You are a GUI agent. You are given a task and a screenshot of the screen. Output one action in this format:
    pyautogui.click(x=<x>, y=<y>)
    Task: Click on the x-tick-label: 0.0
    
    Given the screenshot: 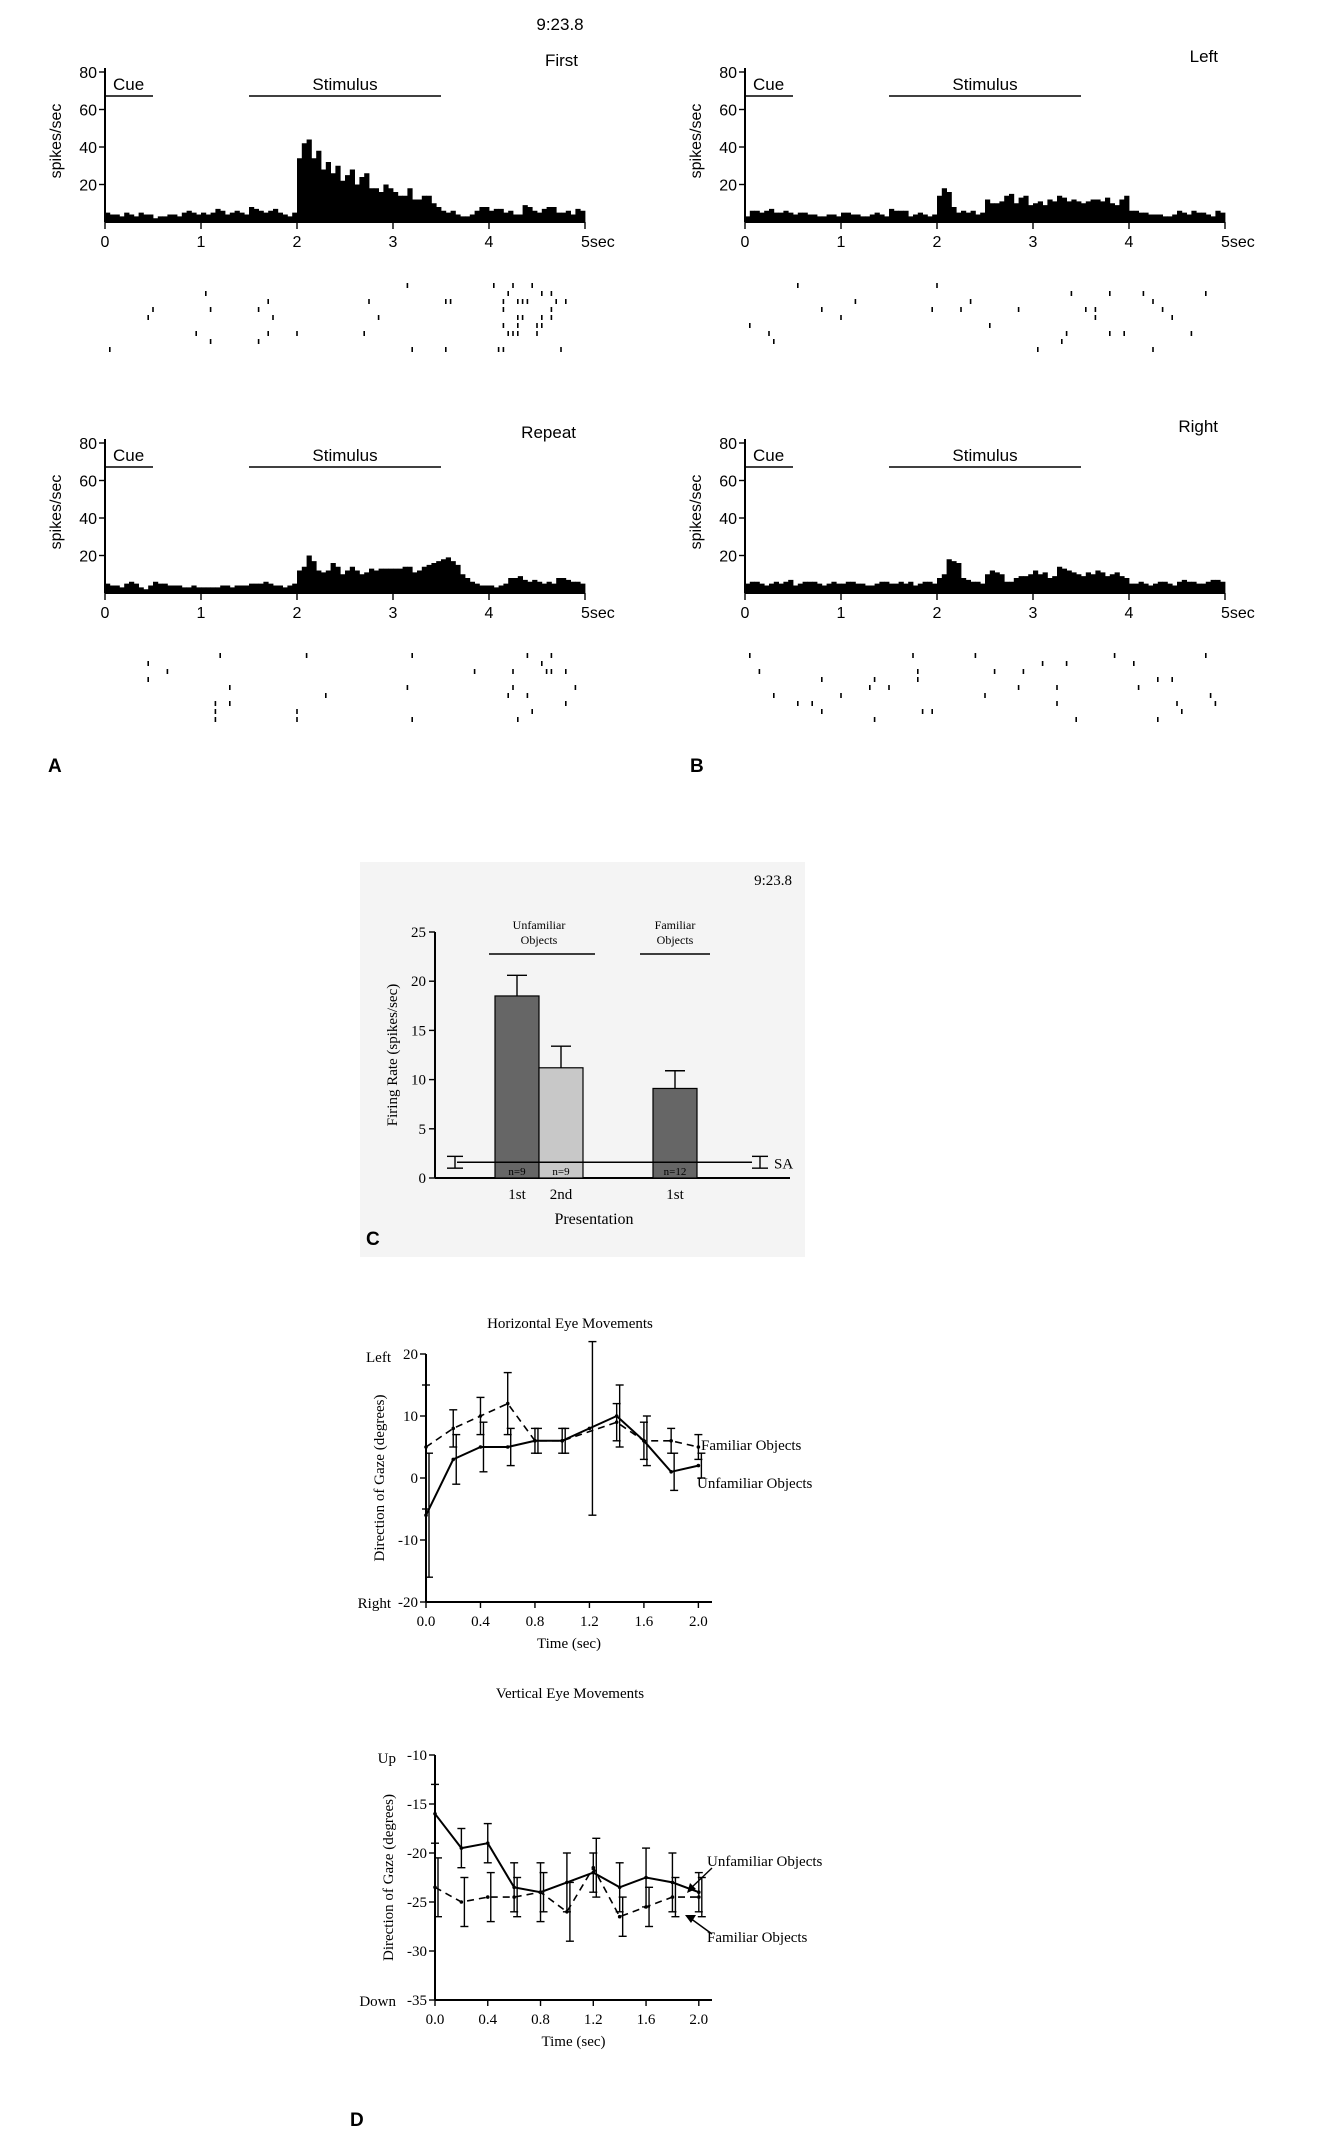 What is the action you would take?
    pyautogui.click(x=435, y=2020)
    